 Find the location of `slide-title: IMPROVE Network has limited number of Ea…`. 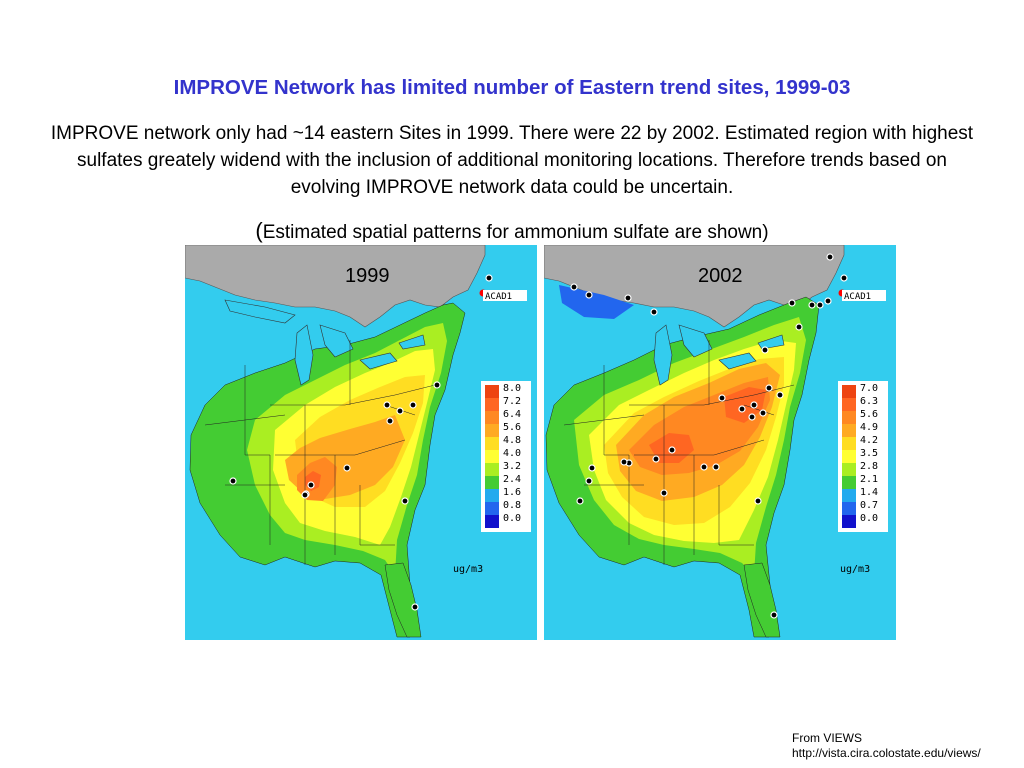

slide-title: IMPROVE Network has limited number of Ea… is located at coordinates (512, 87).